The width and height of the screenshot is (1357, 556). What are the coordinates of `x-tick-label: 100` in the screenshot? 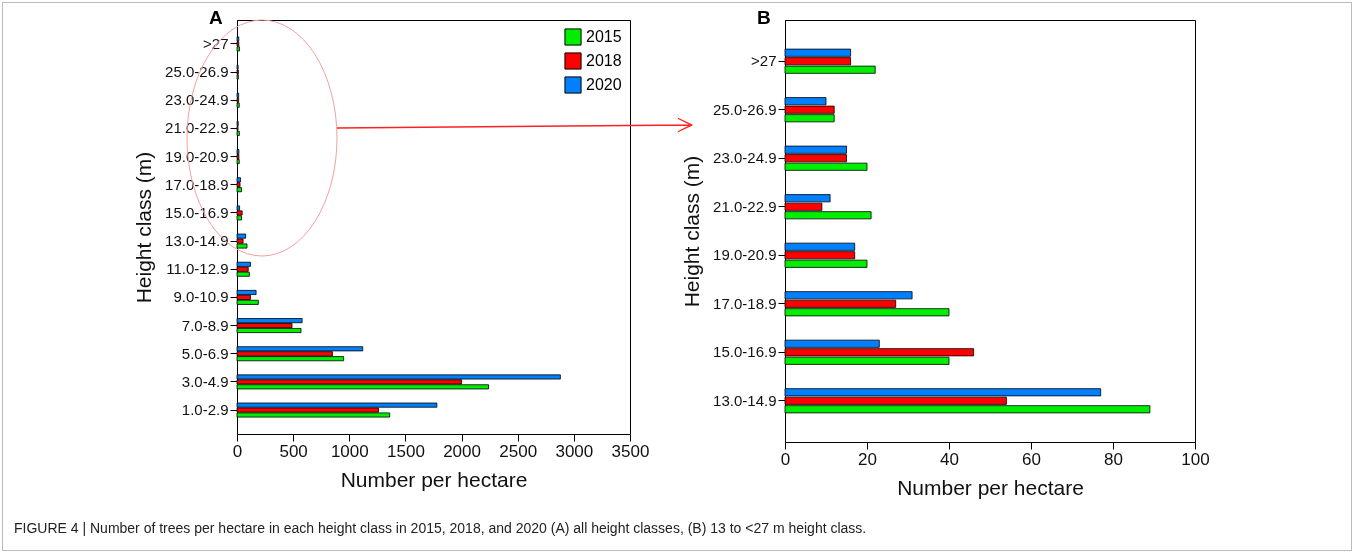 It's located at (1195, 459).